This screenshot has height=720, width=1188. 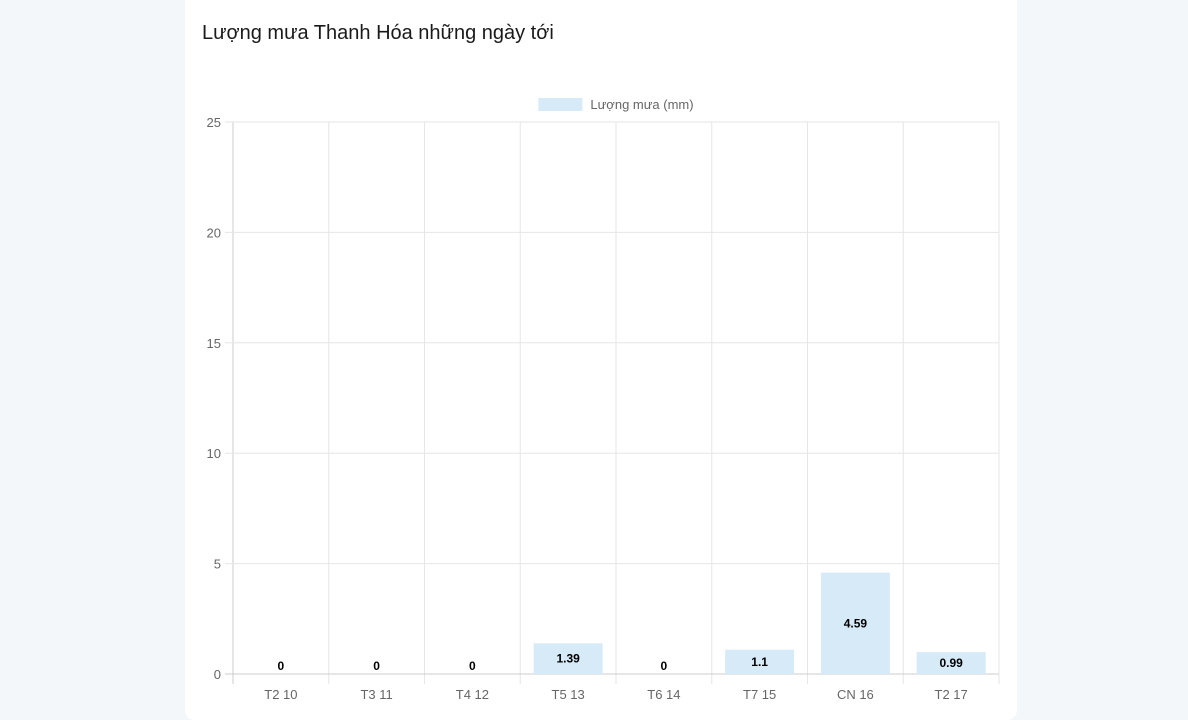 What do you see at coordinates (759, 694) in the screenshot?
I see `x-tick-label: T7 15` at bounding box center [759, 694].